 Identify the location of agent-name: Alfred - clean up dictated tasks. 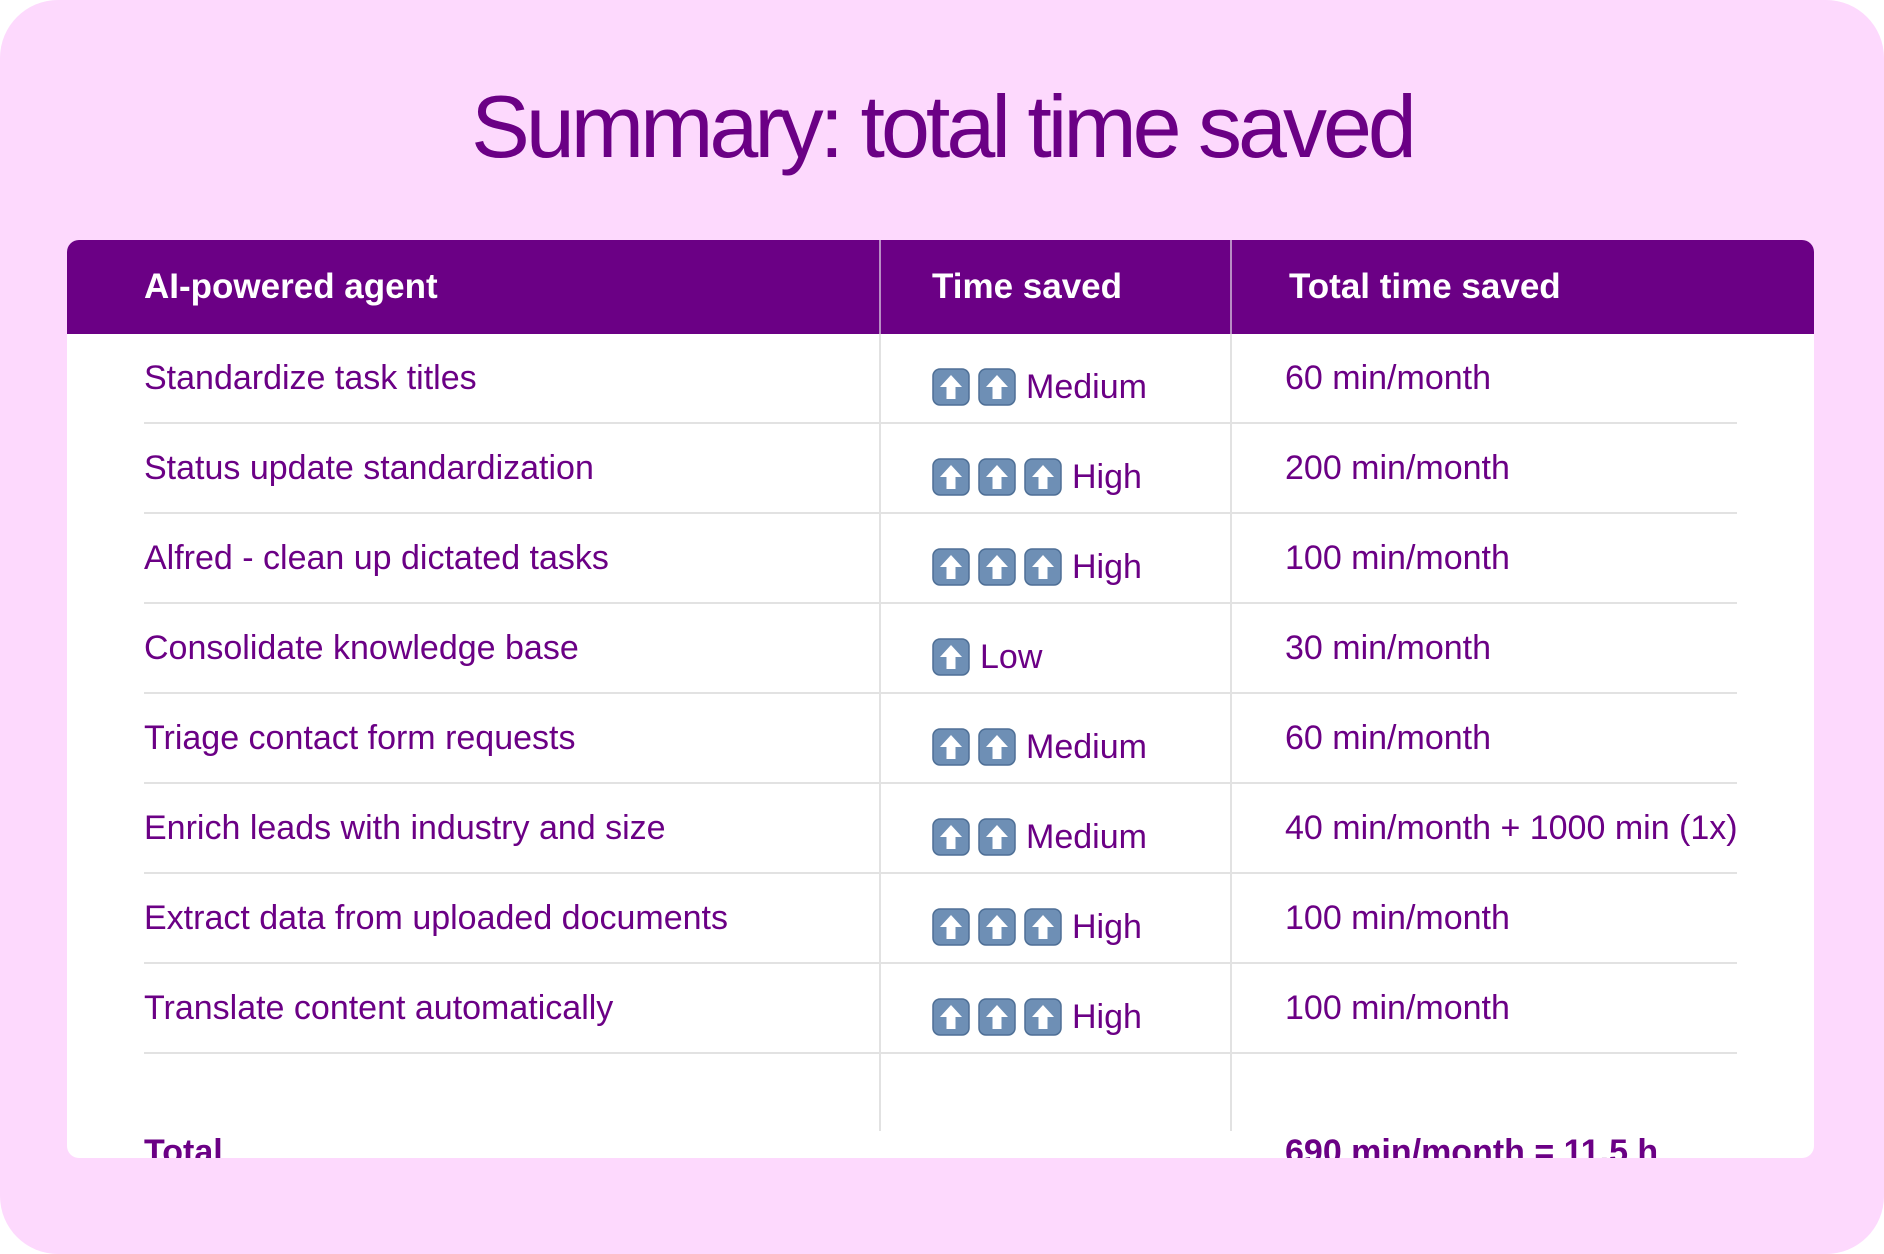
(376, 558).